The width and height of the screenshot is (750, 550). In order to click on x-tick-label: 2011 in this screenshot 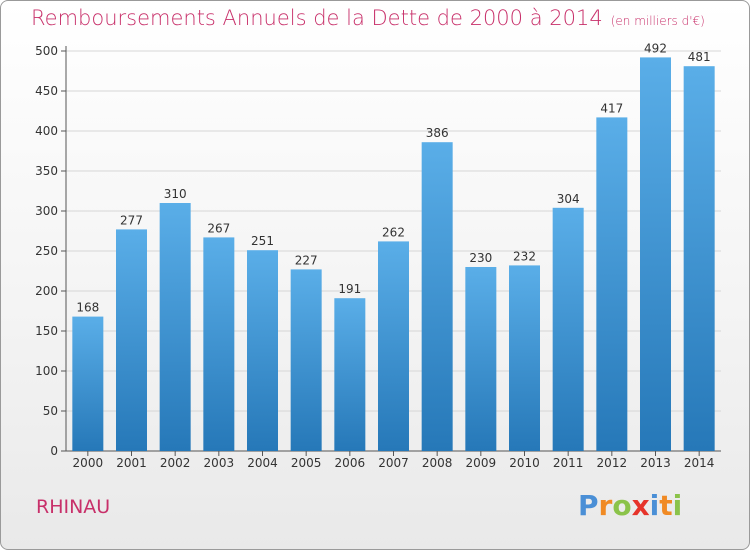, I will do `click(568, 463)`.